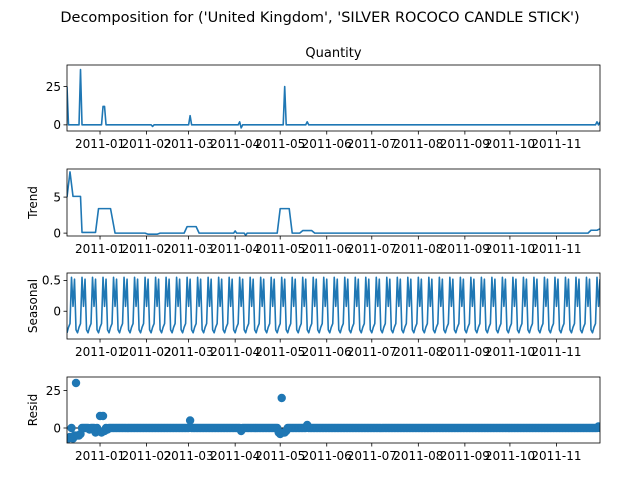 The width and height of the screenshot is (640, 480). Describe the element at coordinates (51, 281) in the screenshot. I see `y-tick-label: 0.5` at that location.